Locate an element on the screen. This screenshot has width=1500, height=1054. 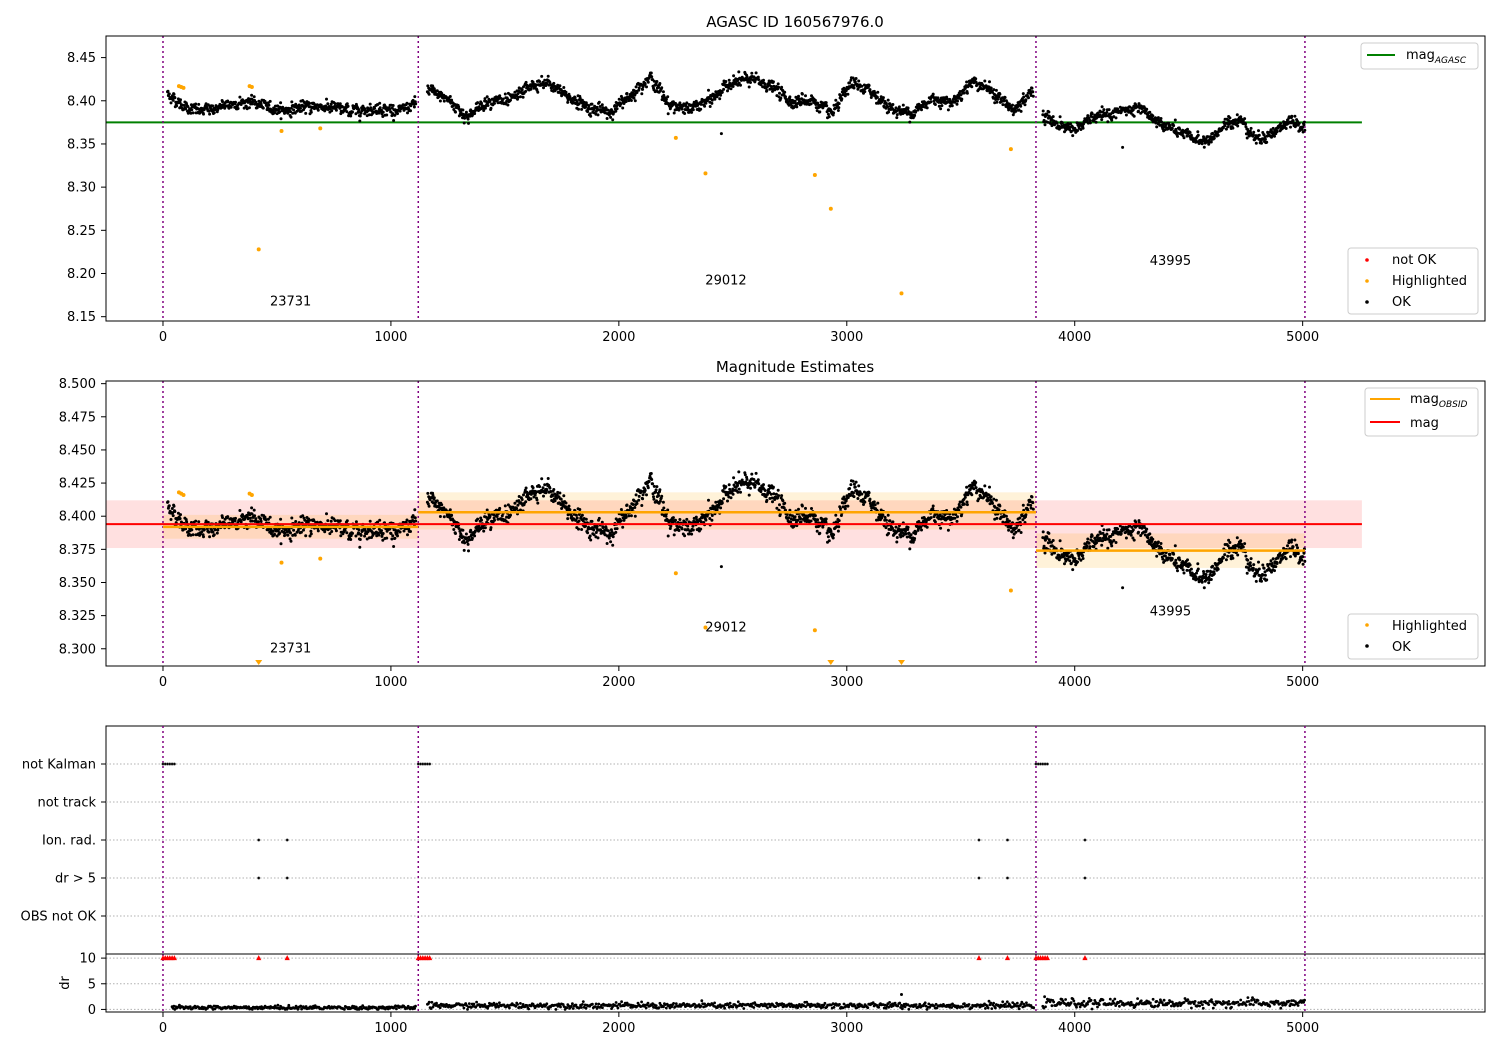
panel1-legend-upper: magAGASC is located at coordinates (1419, 56).